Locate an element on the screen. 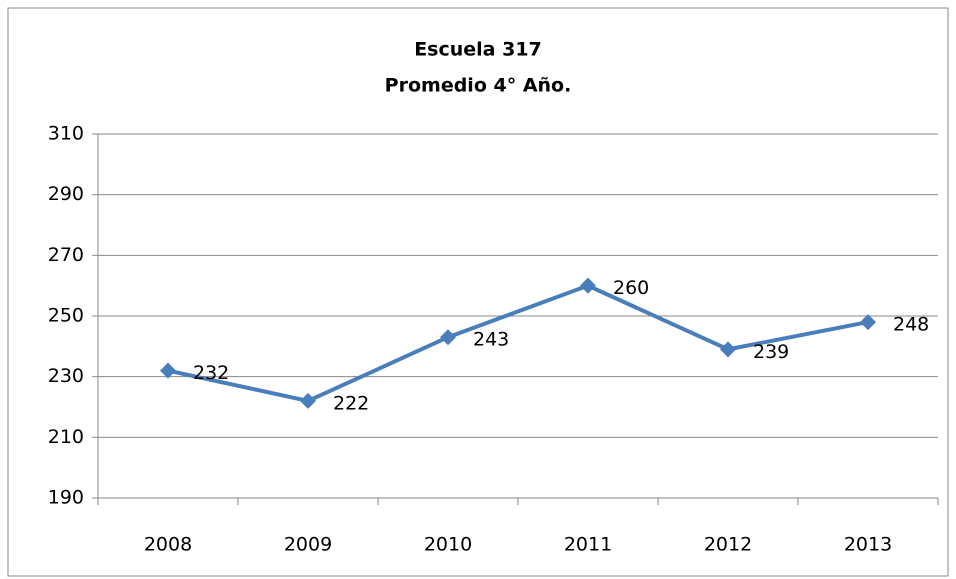 The image size is (956, 579). x-tick-label: 2008 is located at coordinates (168, 545).